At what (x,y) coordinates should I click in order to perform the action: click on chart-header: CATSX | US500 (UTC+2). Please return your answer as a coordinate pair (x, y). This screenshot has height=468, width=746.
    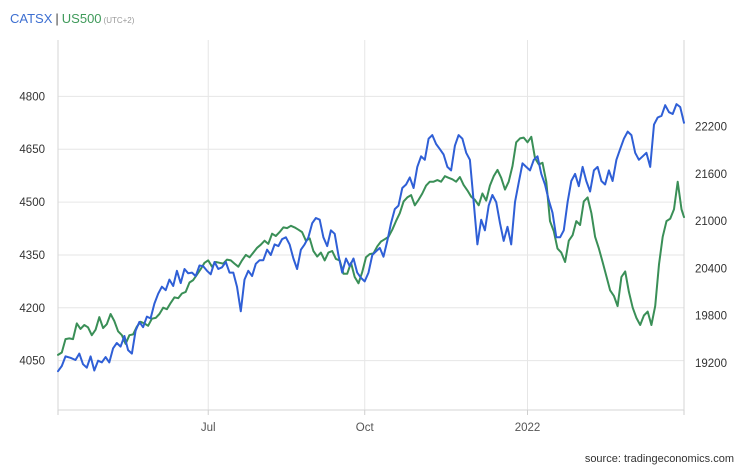
    Looking at the image, I should click on (72, 18).